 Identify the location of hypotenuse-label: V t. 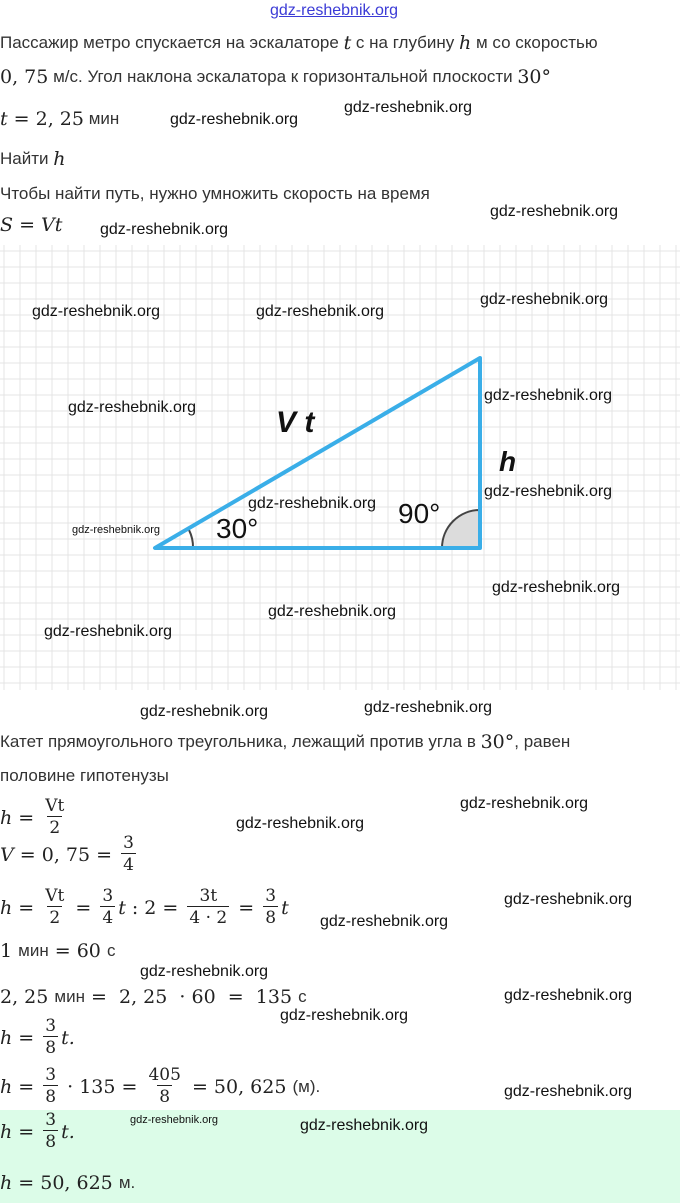
(296, 422).